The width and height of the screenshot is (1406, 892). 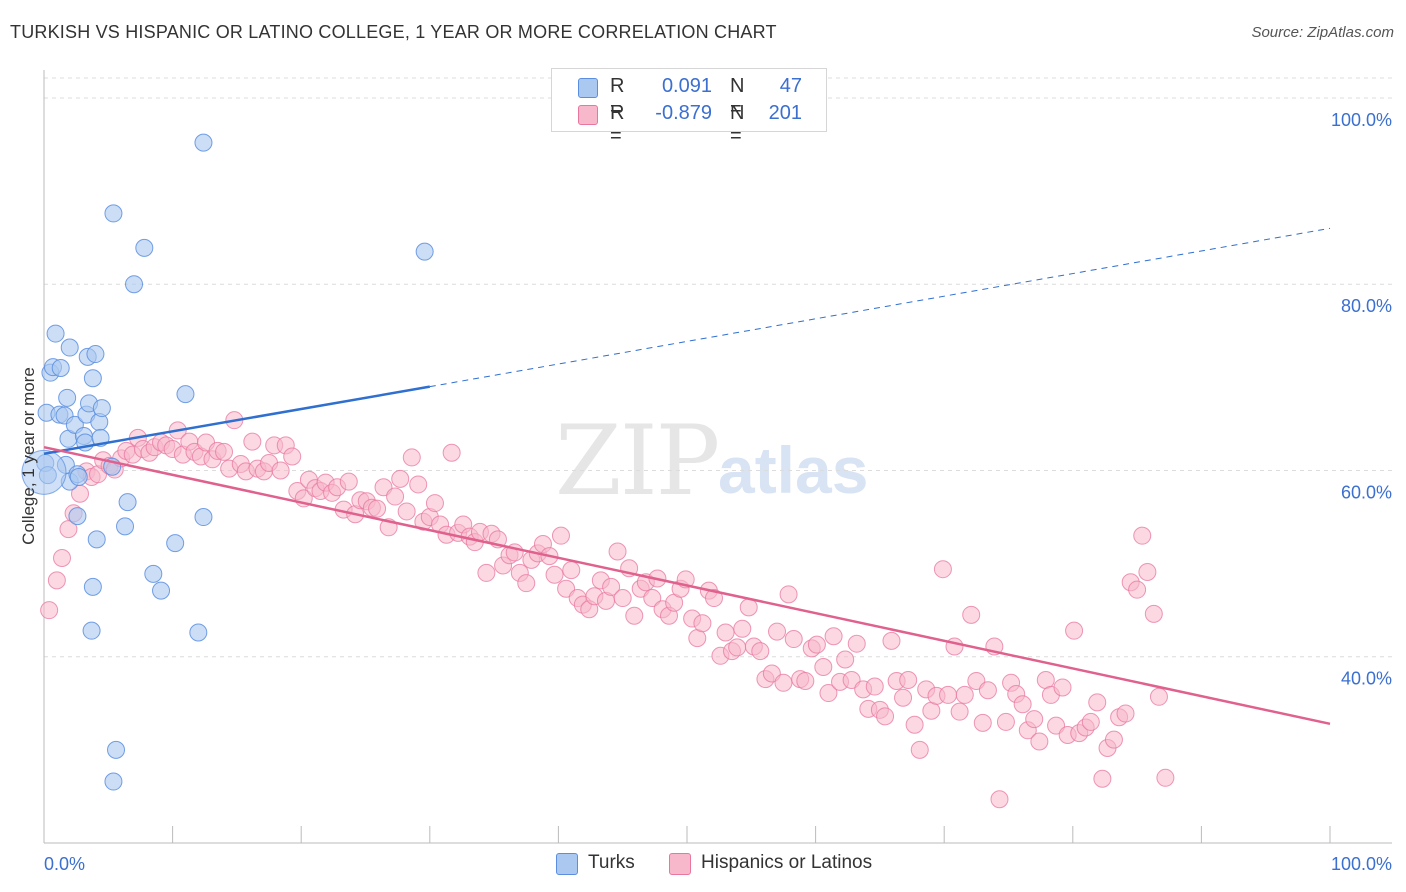 I want to click on turks-point-large, so click(x=44, y=472).